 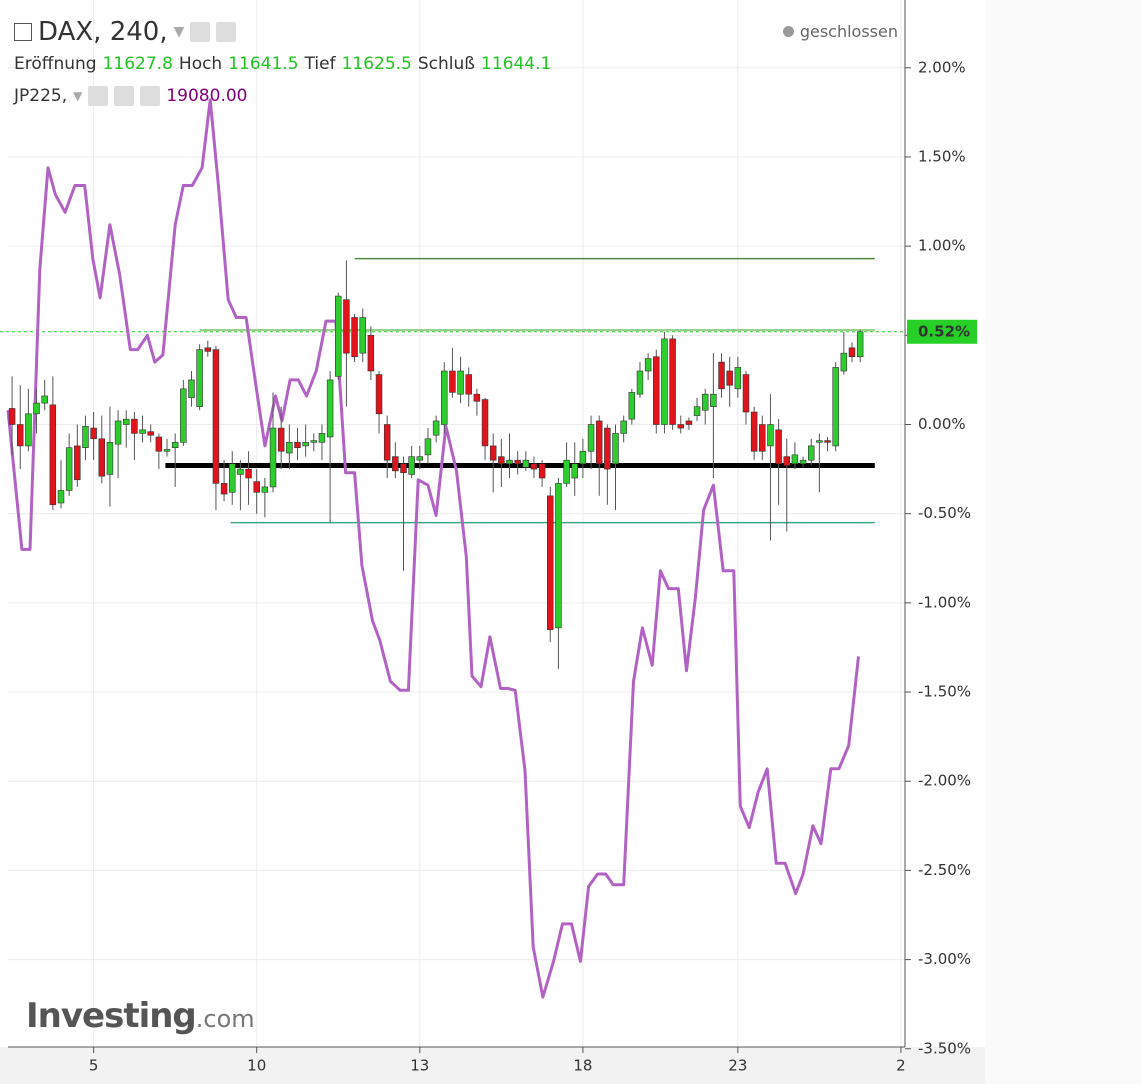 What do you see at coordinates (944, 781) in the screenshot?
I see `y-tick-label: -2.00%` at bounding box center [944, 781].